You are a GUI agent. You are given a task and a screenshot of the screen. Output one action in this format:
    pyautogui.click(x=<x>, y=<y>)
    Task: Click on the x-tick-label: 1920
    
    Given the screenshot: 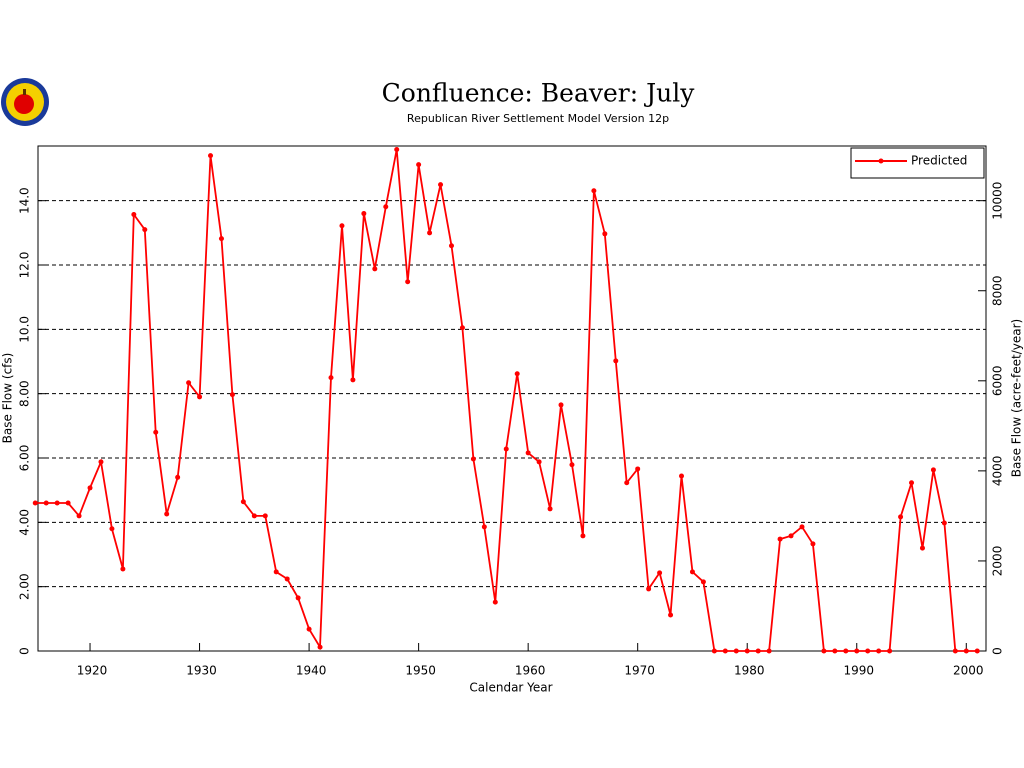 What is the action you would take?
    pyautogui.click(x=92, y=671)
    